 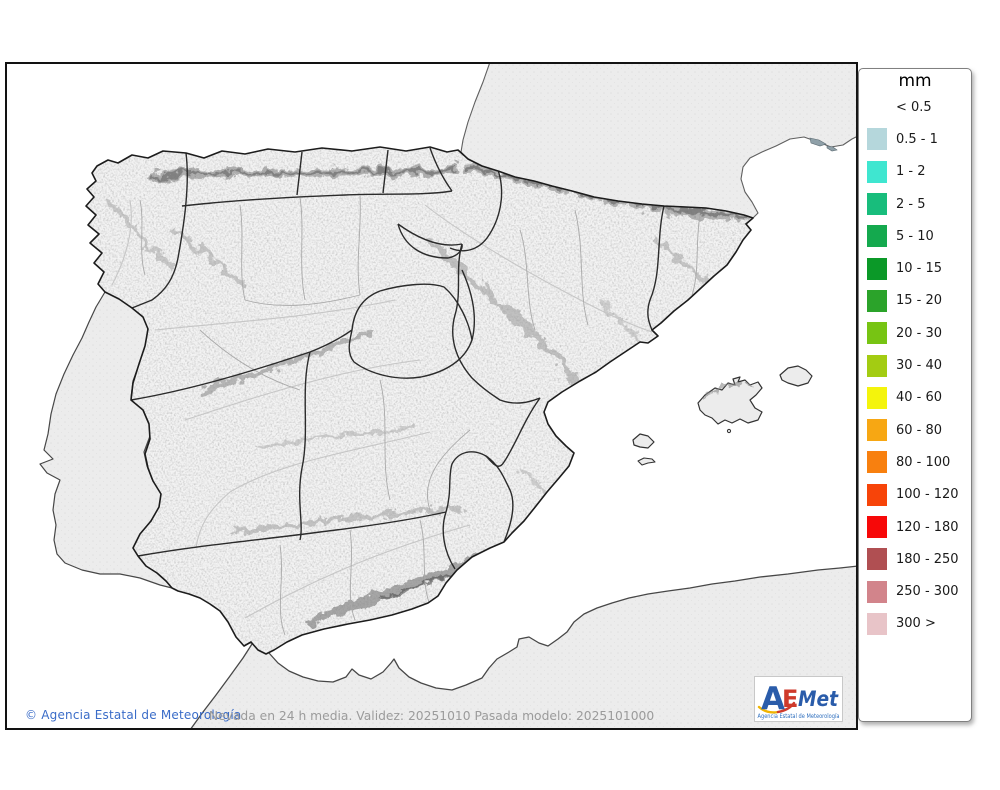 I want to click on legend-item: 1 - 2, so click(x=915, y=172).